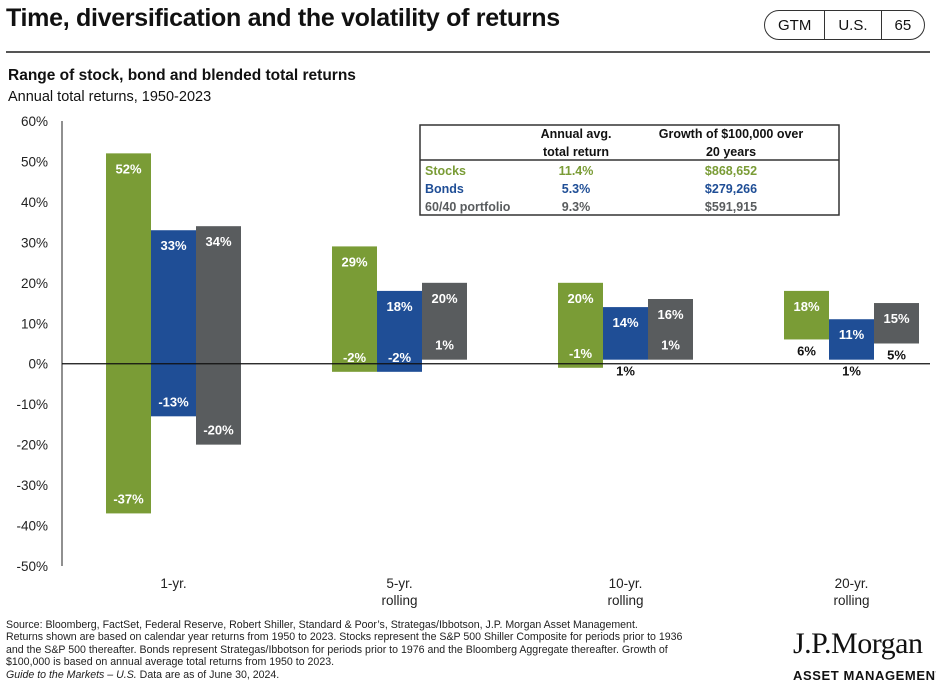 The image size is (936, 685). What do you see at coordinates (445, 171) in the screenshot?
I see `legend-table-series-name: Stocks` at bounding box center [445, 171].